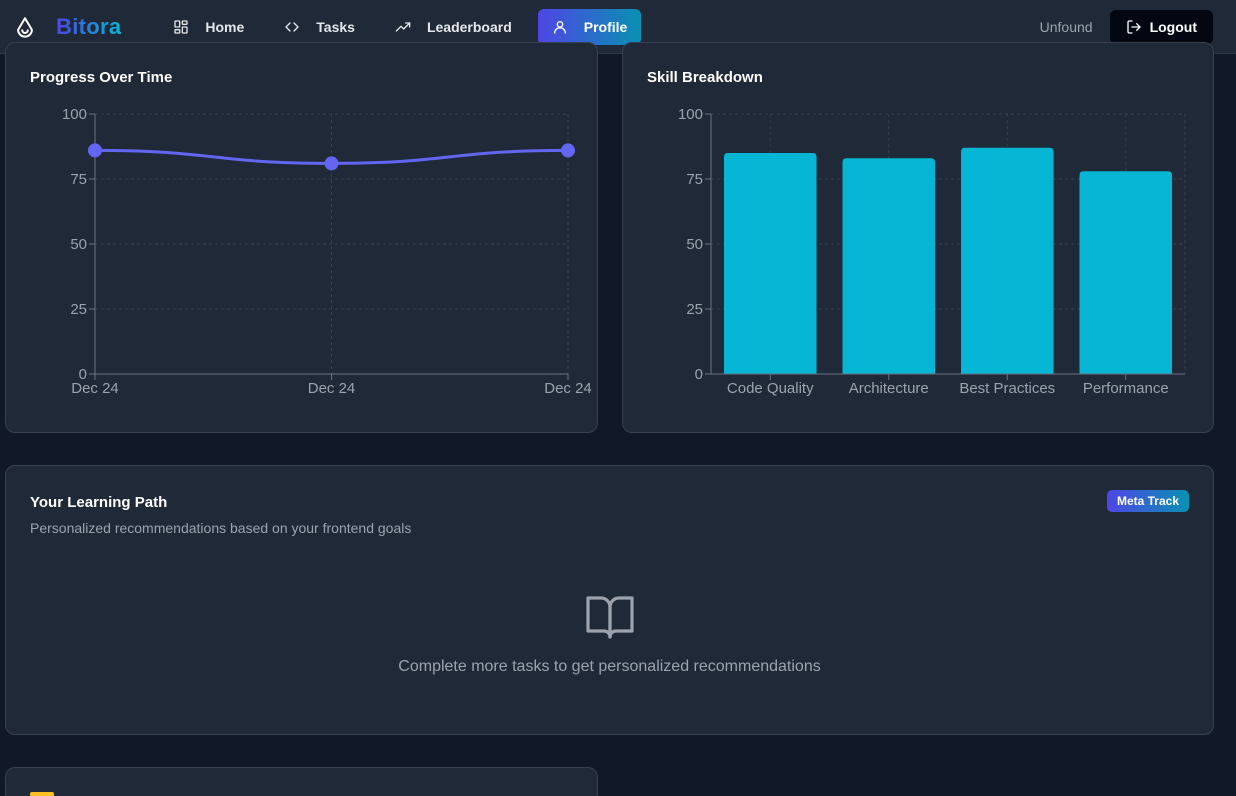  Describe the element at coordinates (403, 26) in the screenshot. I see `trending-up-icon` at that location.